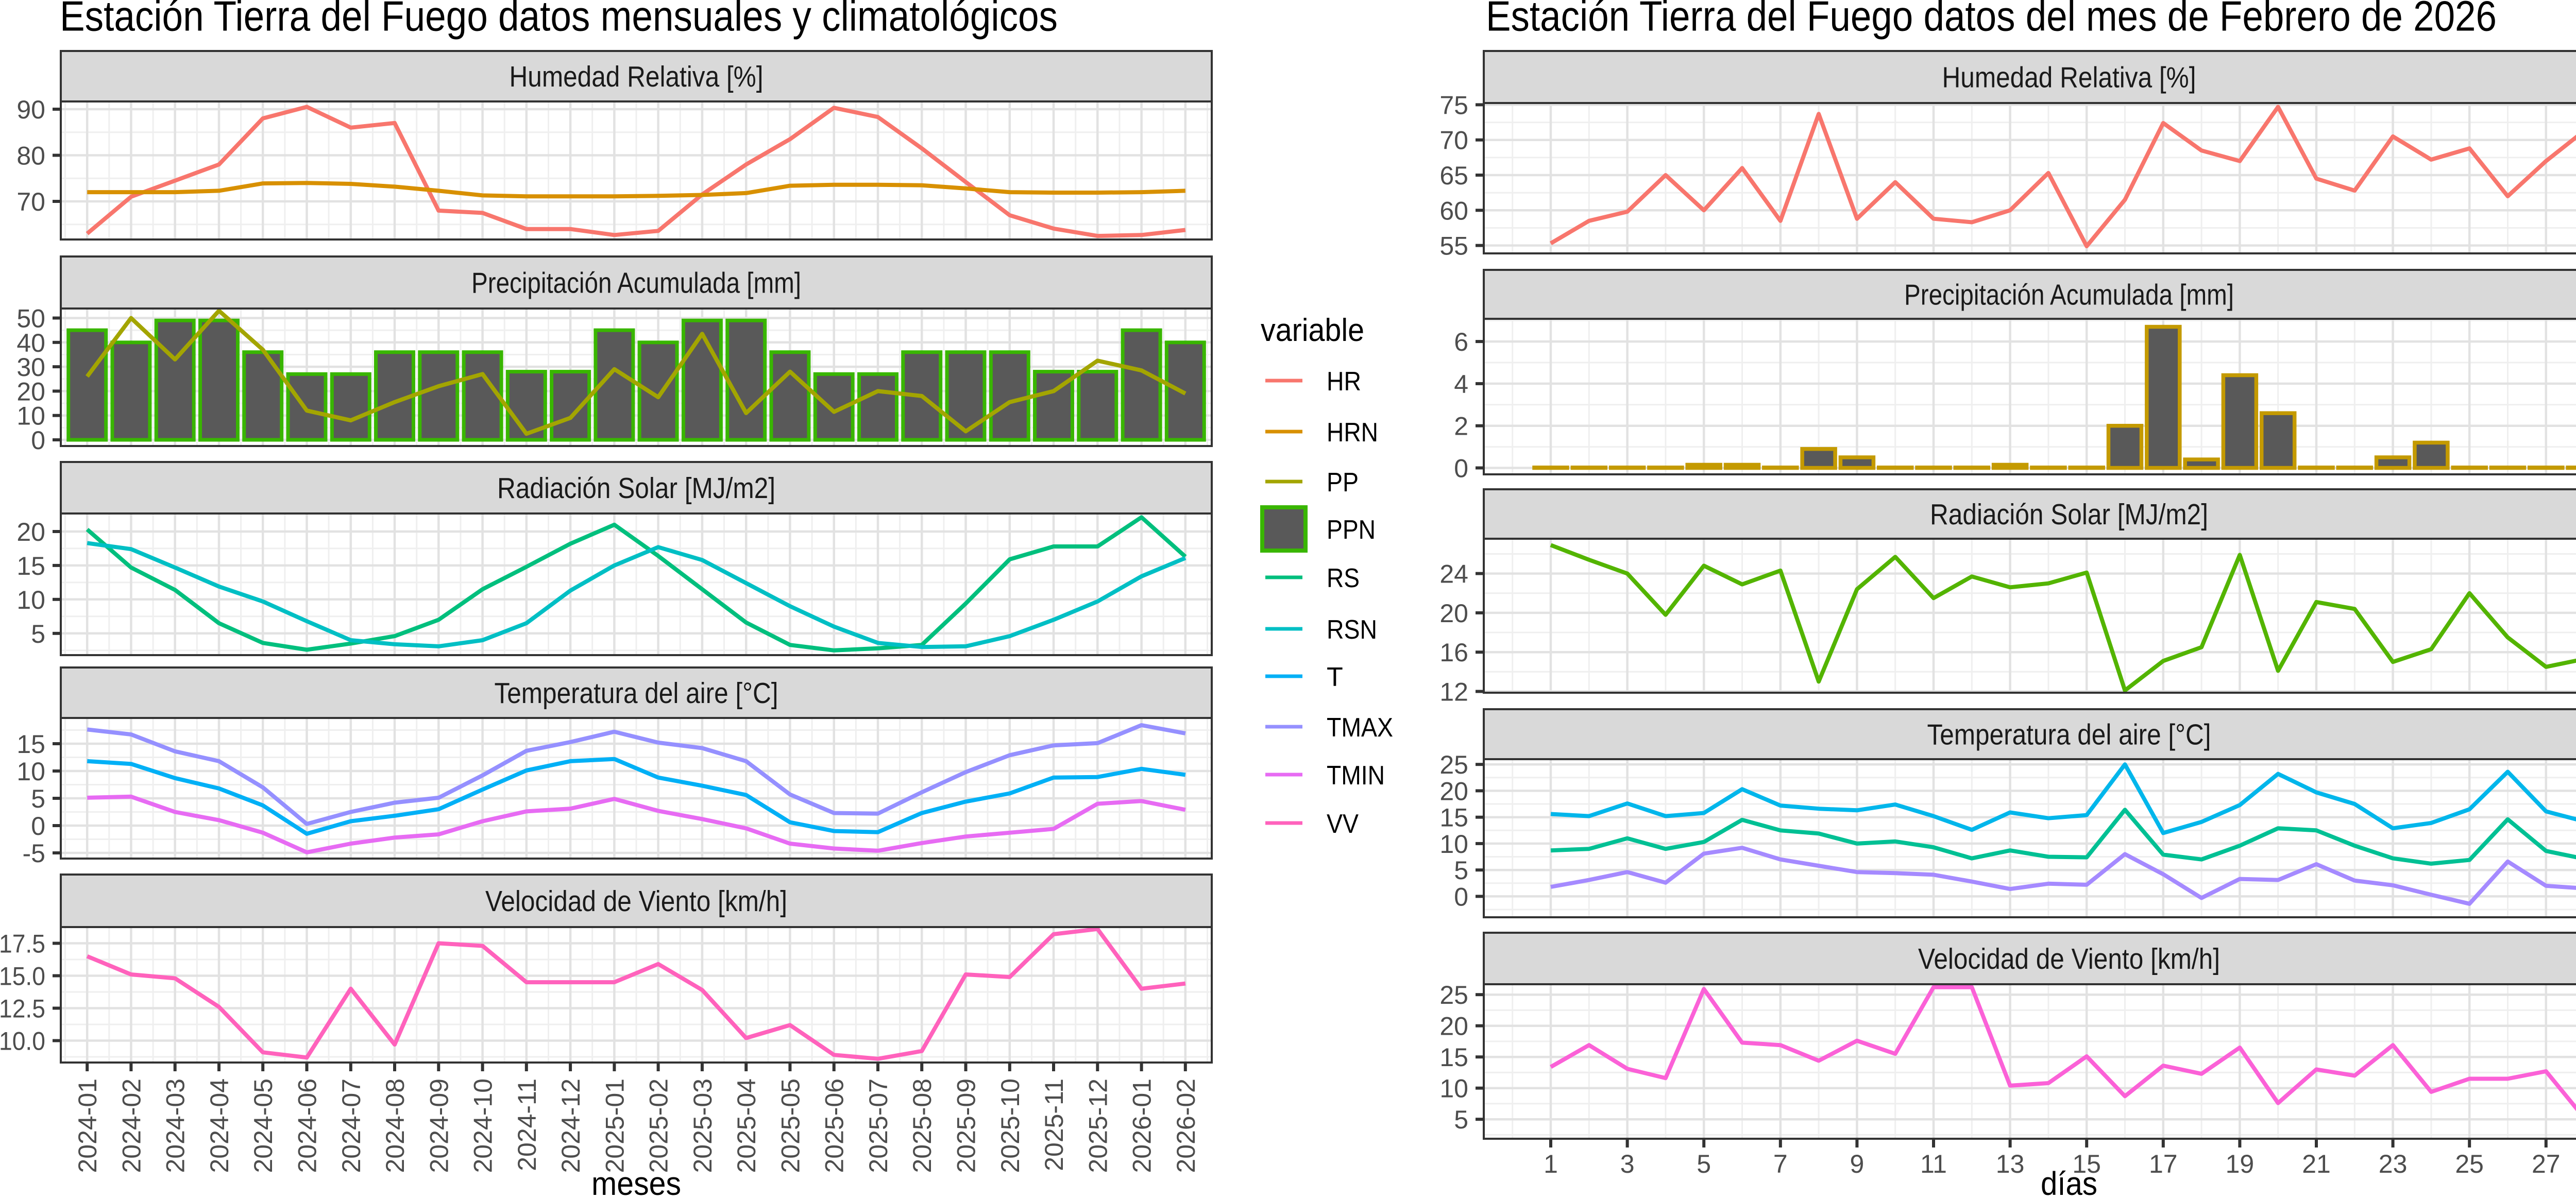  Describe the element at coordinates (1934, 1164) in the screenshot. I see `svg-text: 11` at that location.